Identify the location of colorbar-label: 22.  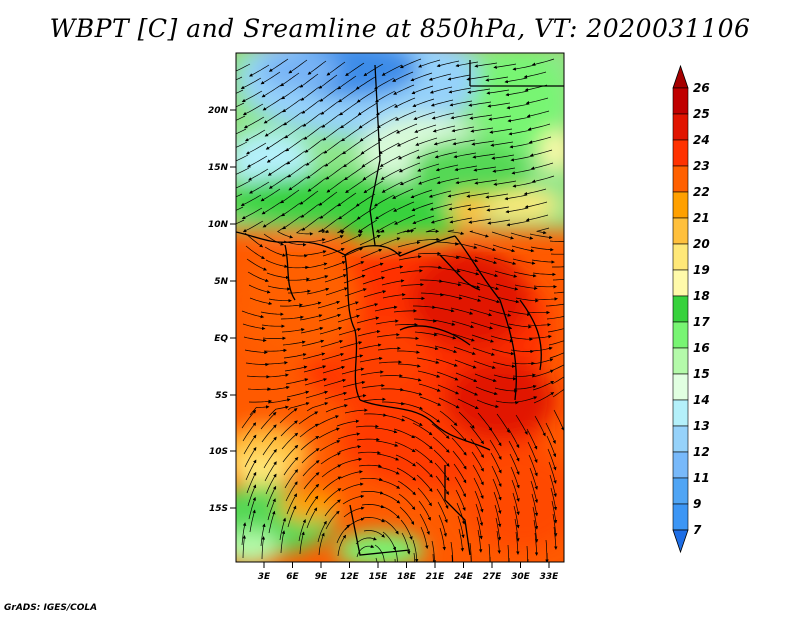
(701, 192).